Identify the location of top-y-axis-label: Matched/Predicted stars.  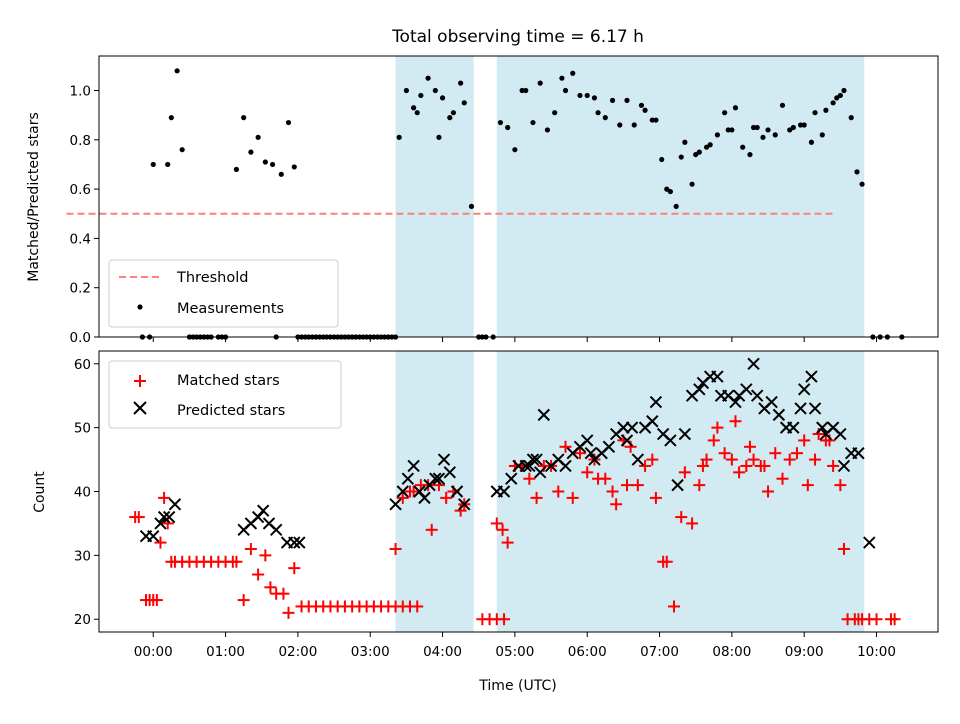
(34, 197).